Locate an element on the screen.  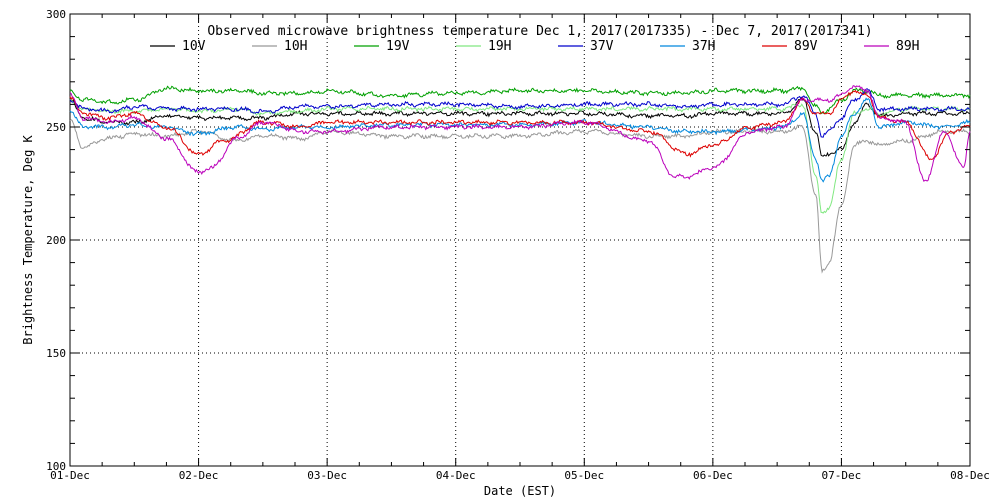
legend-label-37V: 37V is located at coordinates (602, 46).